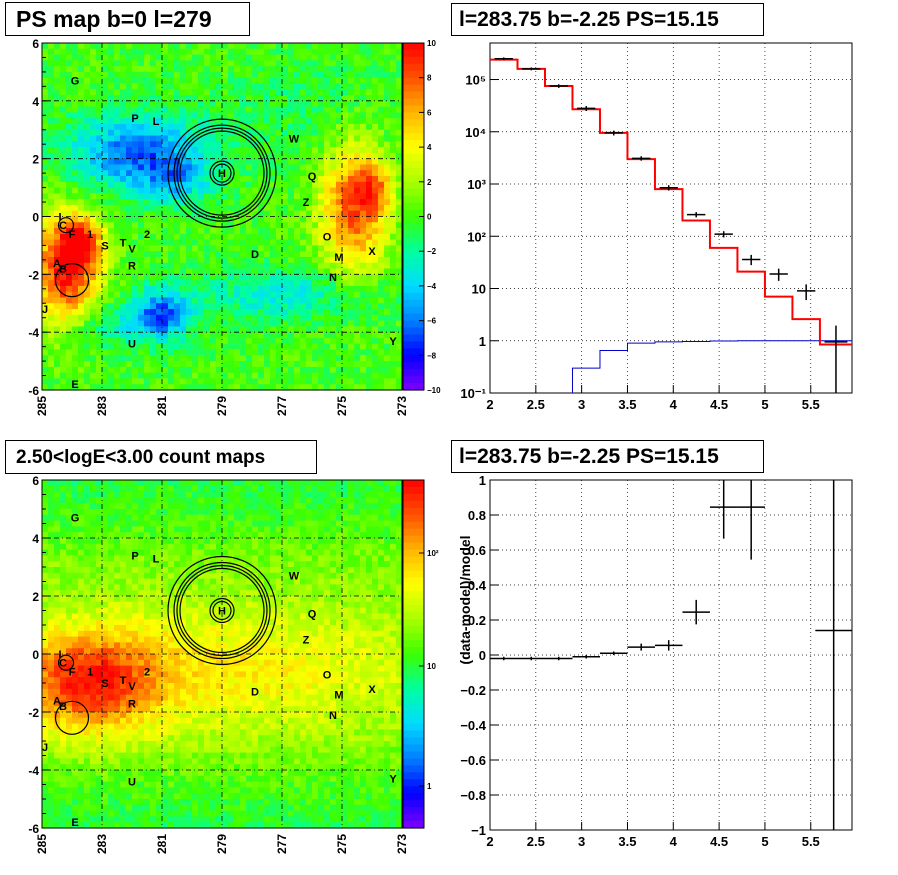 The image size is (898, 875). What do you see at coordinates (63, 226) in the screenshot?
I see `source-label: C` at bounding box center [63, 226].